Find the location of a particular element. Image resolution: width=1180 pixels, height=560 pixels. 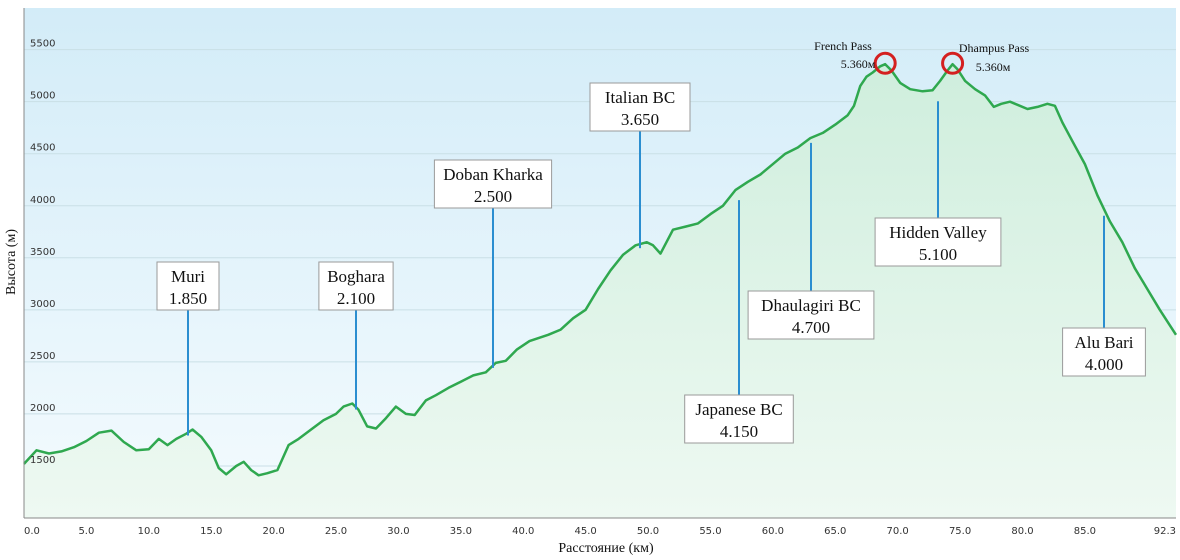

pass-name: French Pass is located at coordinates (843, 46).